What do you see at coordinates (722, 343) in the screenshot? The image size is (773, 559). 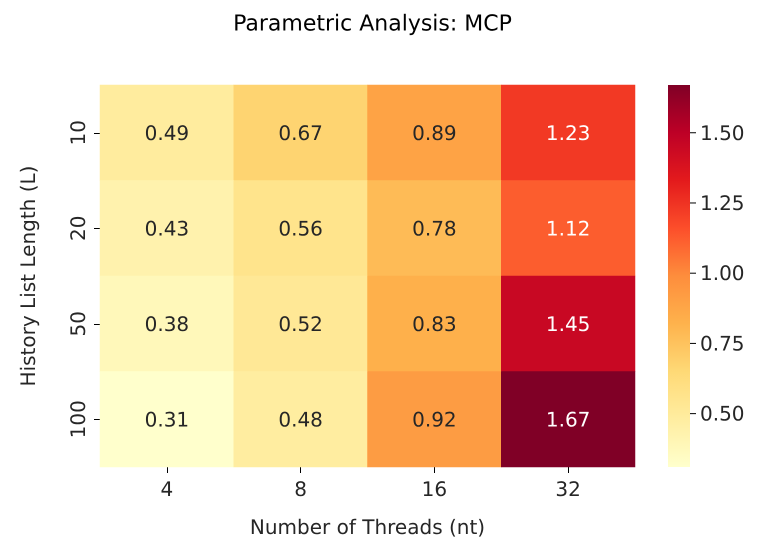 I see `color-bar-label: 0.75` at bounding box center [722, 343].